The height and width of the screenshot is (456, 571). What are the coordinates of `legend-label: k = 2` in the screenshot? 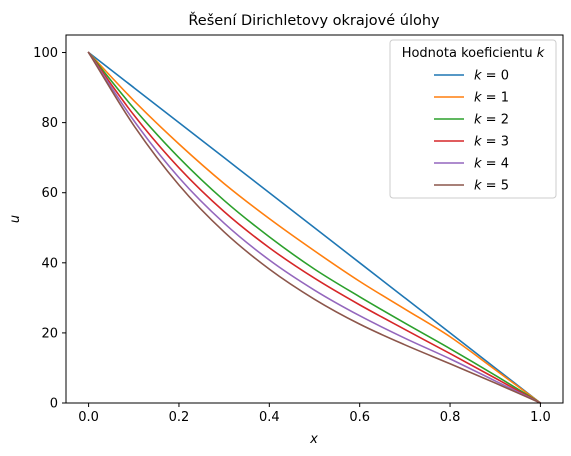 It's located at (491, 120).